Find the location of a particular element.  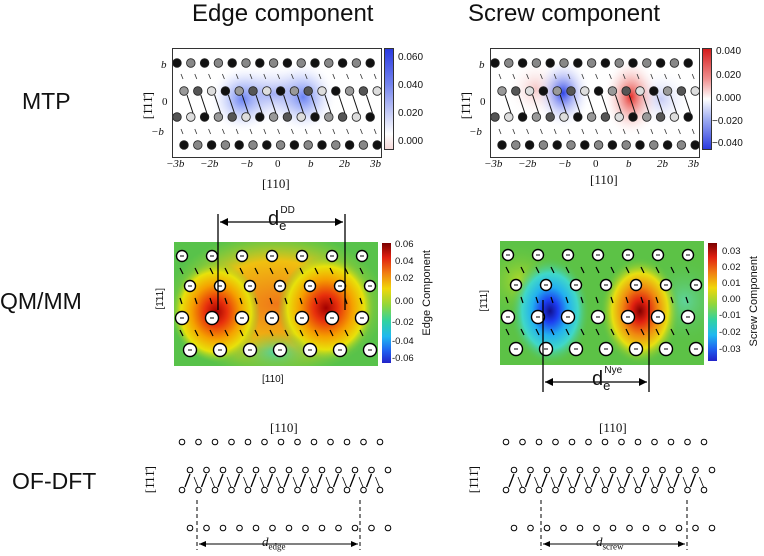

nye-sup: Nye is located at coordinates (613, 371).